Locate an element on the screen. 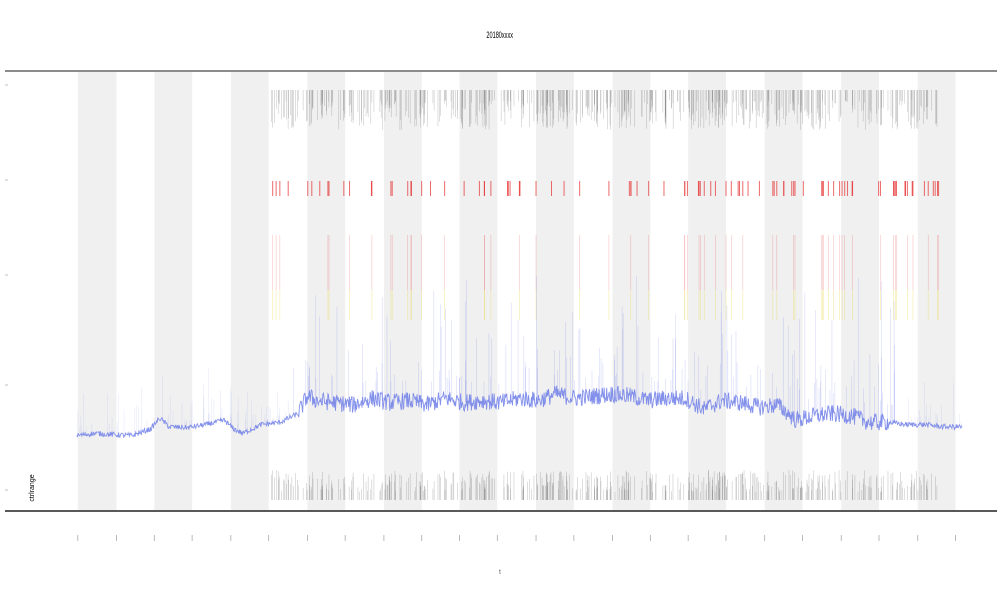 Image resolution: width=1000 pixels, height=600 pixels. x-axis-ticks is located at coordinates (516, 538).